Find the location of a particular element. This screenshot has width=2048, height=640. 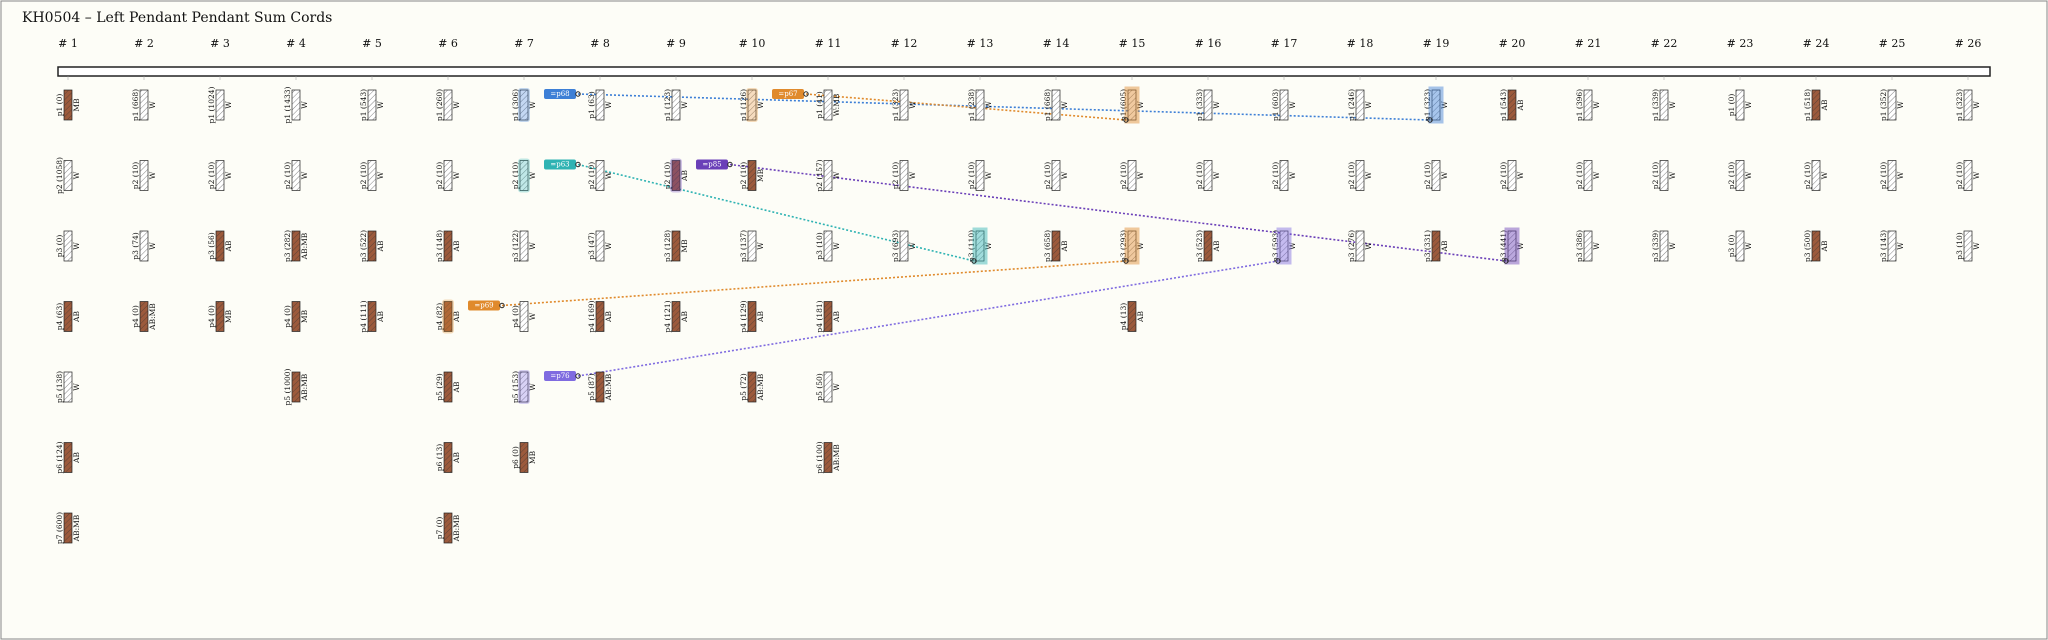

cord-label: p4 (0) is located at coordinates (287, 316).